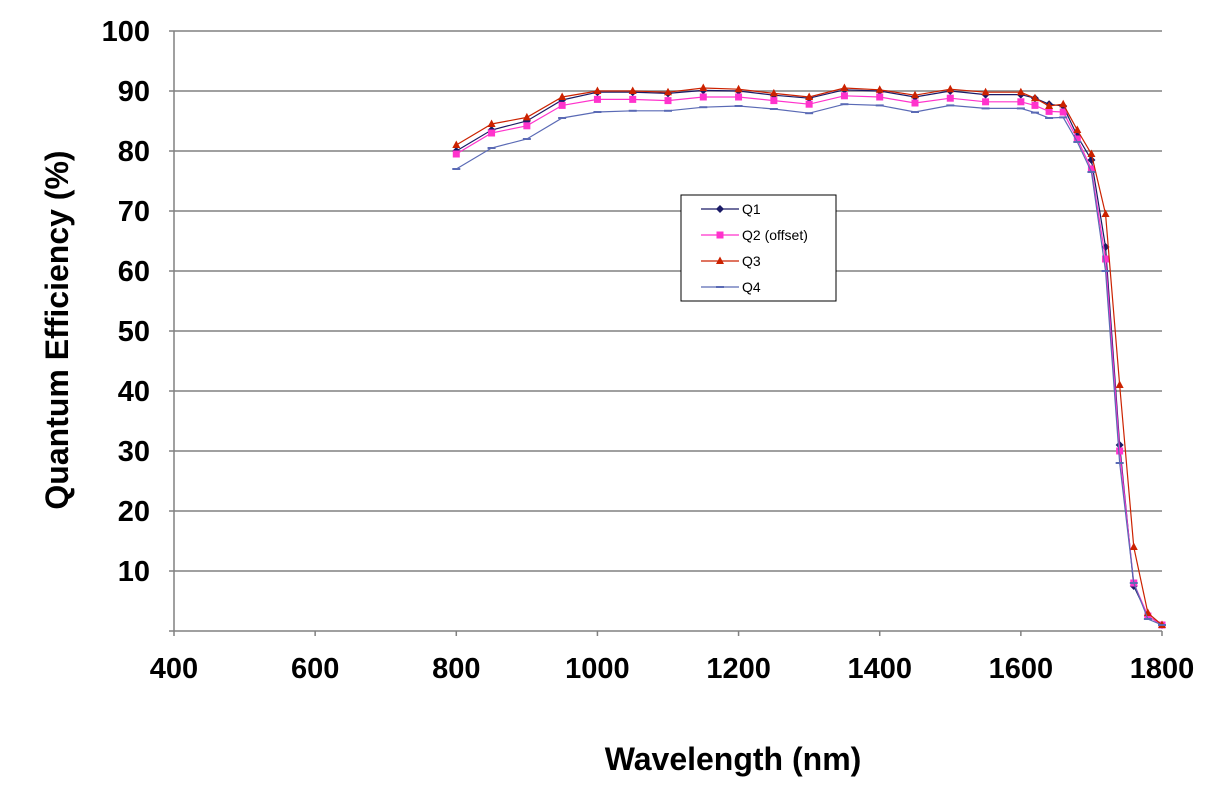  I want to click on y-tick-label-90: 90, so click(134, 92).